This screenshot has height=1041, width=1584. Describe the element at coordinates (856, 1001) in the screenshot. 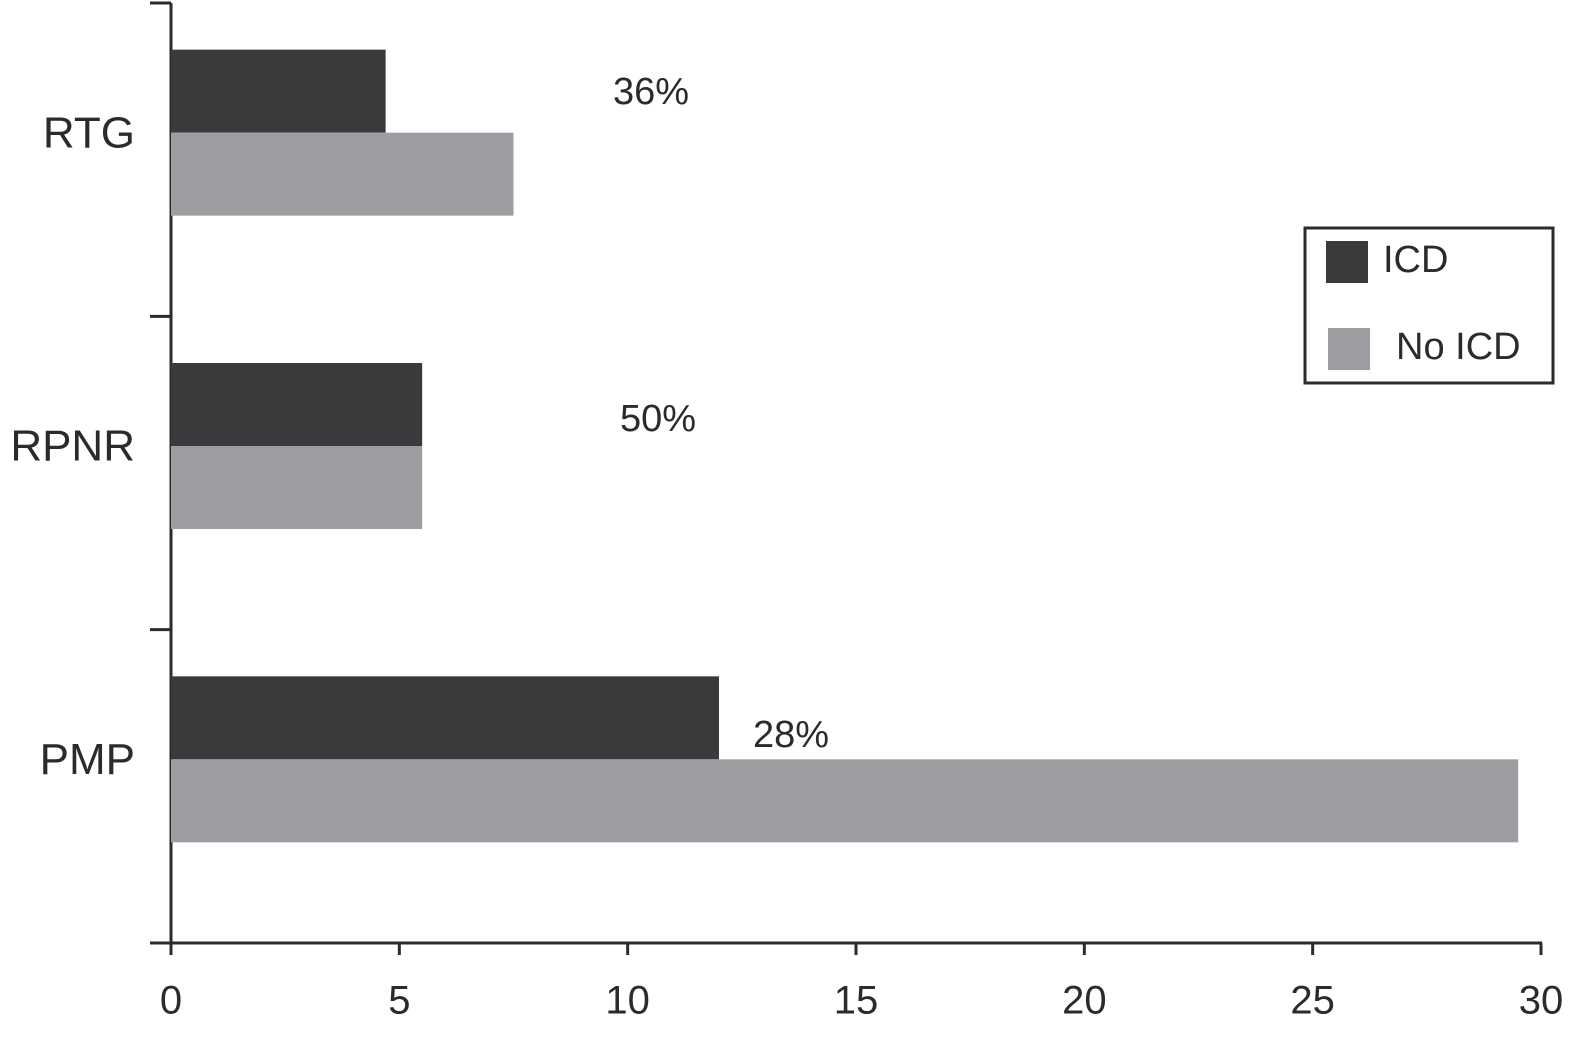

I see `x-tick-label: 15` at that location.